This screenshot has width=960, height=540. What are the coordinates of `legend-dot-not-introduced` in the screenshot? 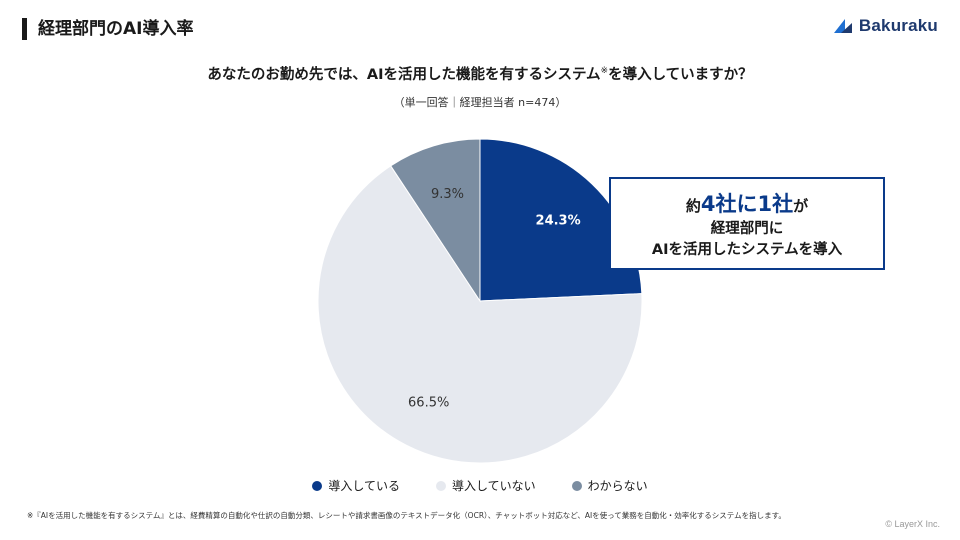 It's located at (440, 485).